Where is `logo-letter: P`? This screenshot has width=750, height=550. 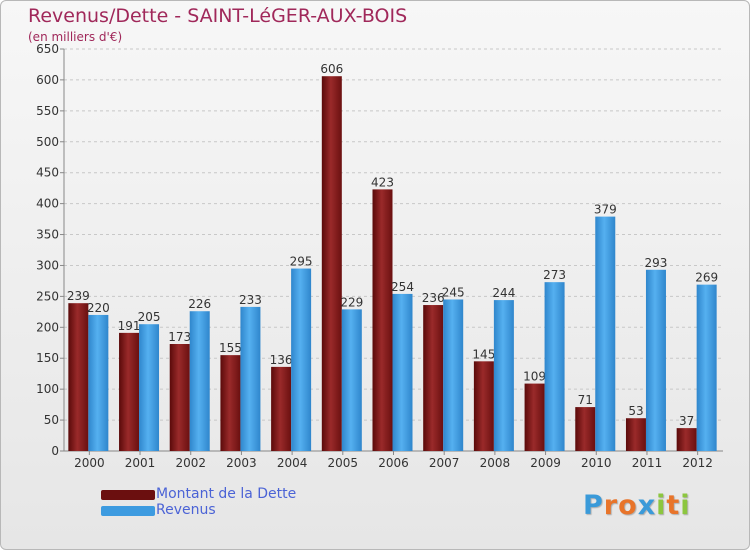 logo-letter: P is located at coordinates (593, 505).